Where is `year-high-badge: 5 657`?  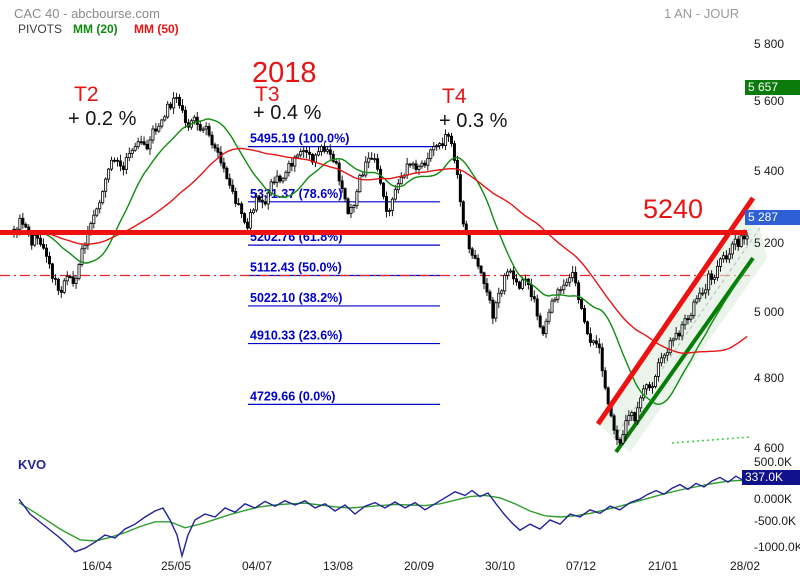 year-high-badge: 5 657 is located at coordinates (772, 87).